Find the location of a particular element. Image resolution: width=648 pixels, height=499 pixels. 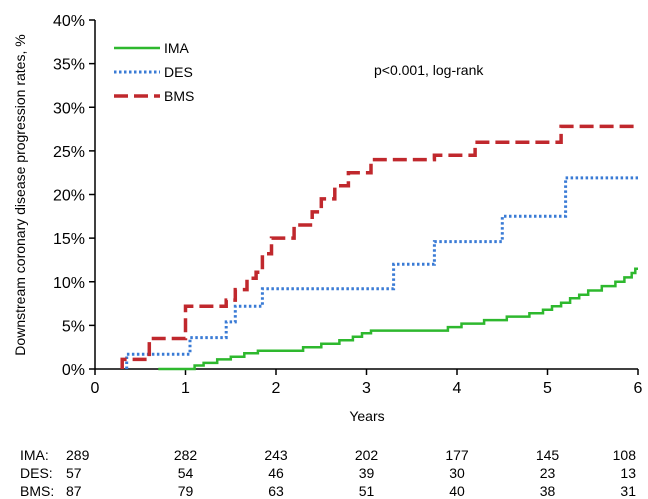

legend-label-ima: IMA is located at coordinates (177, 48).